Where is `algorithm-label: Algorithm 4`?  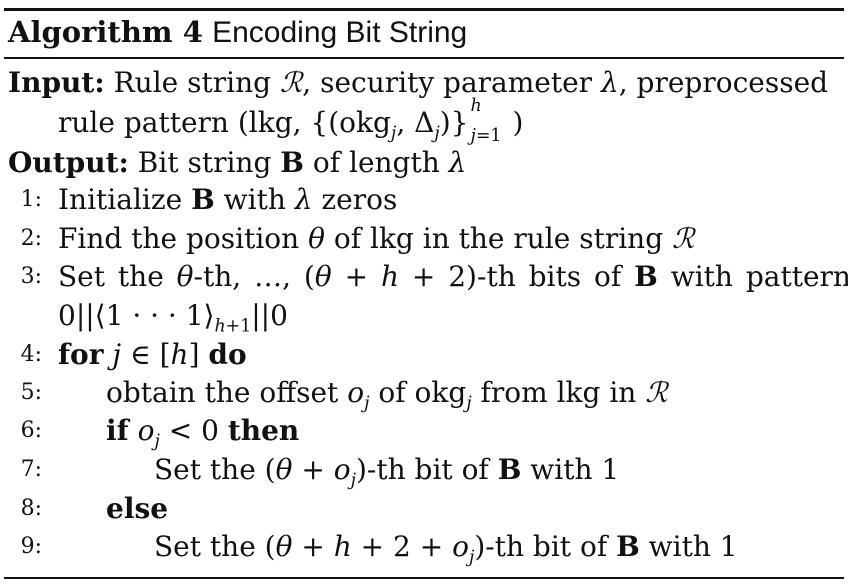 algorithm-label: Algorithm 4 is located at coordinates (105, 32).